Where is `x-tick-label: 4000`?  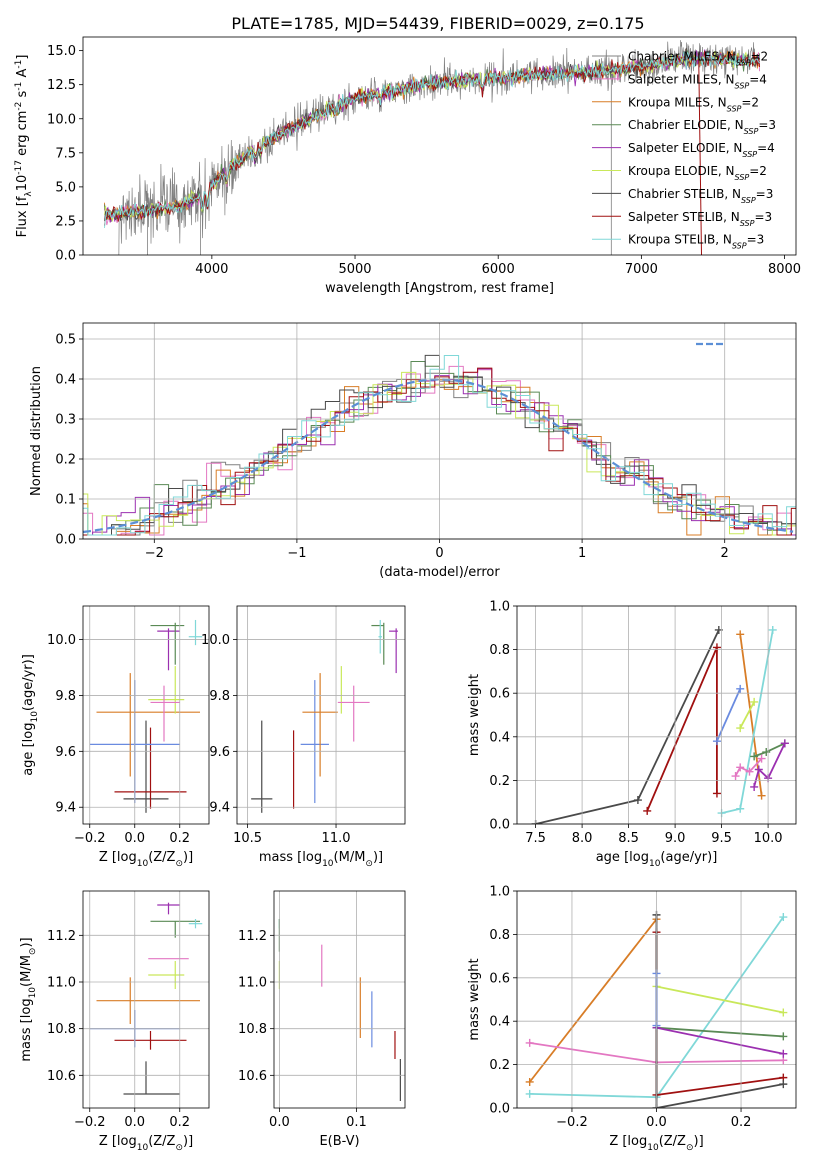
x-tick-label: 4000 is located at coordinates (211, 269).